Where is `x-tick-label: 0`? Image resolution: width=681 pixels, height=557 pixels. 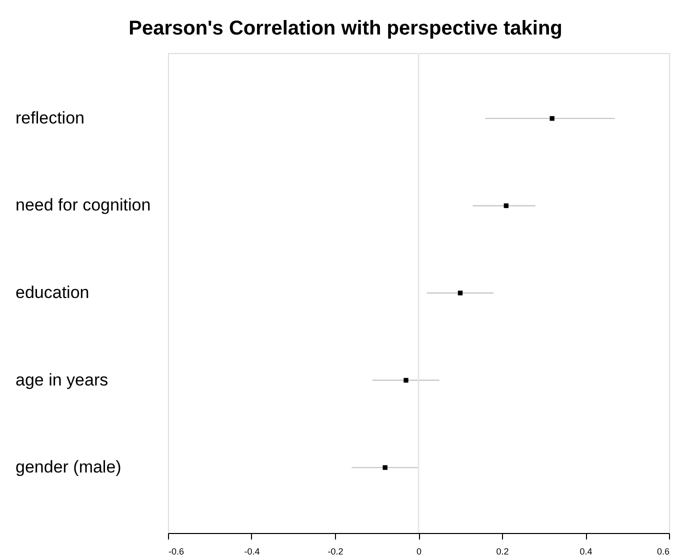
x-tick-label: 0 is located at coordinates (419, 551).